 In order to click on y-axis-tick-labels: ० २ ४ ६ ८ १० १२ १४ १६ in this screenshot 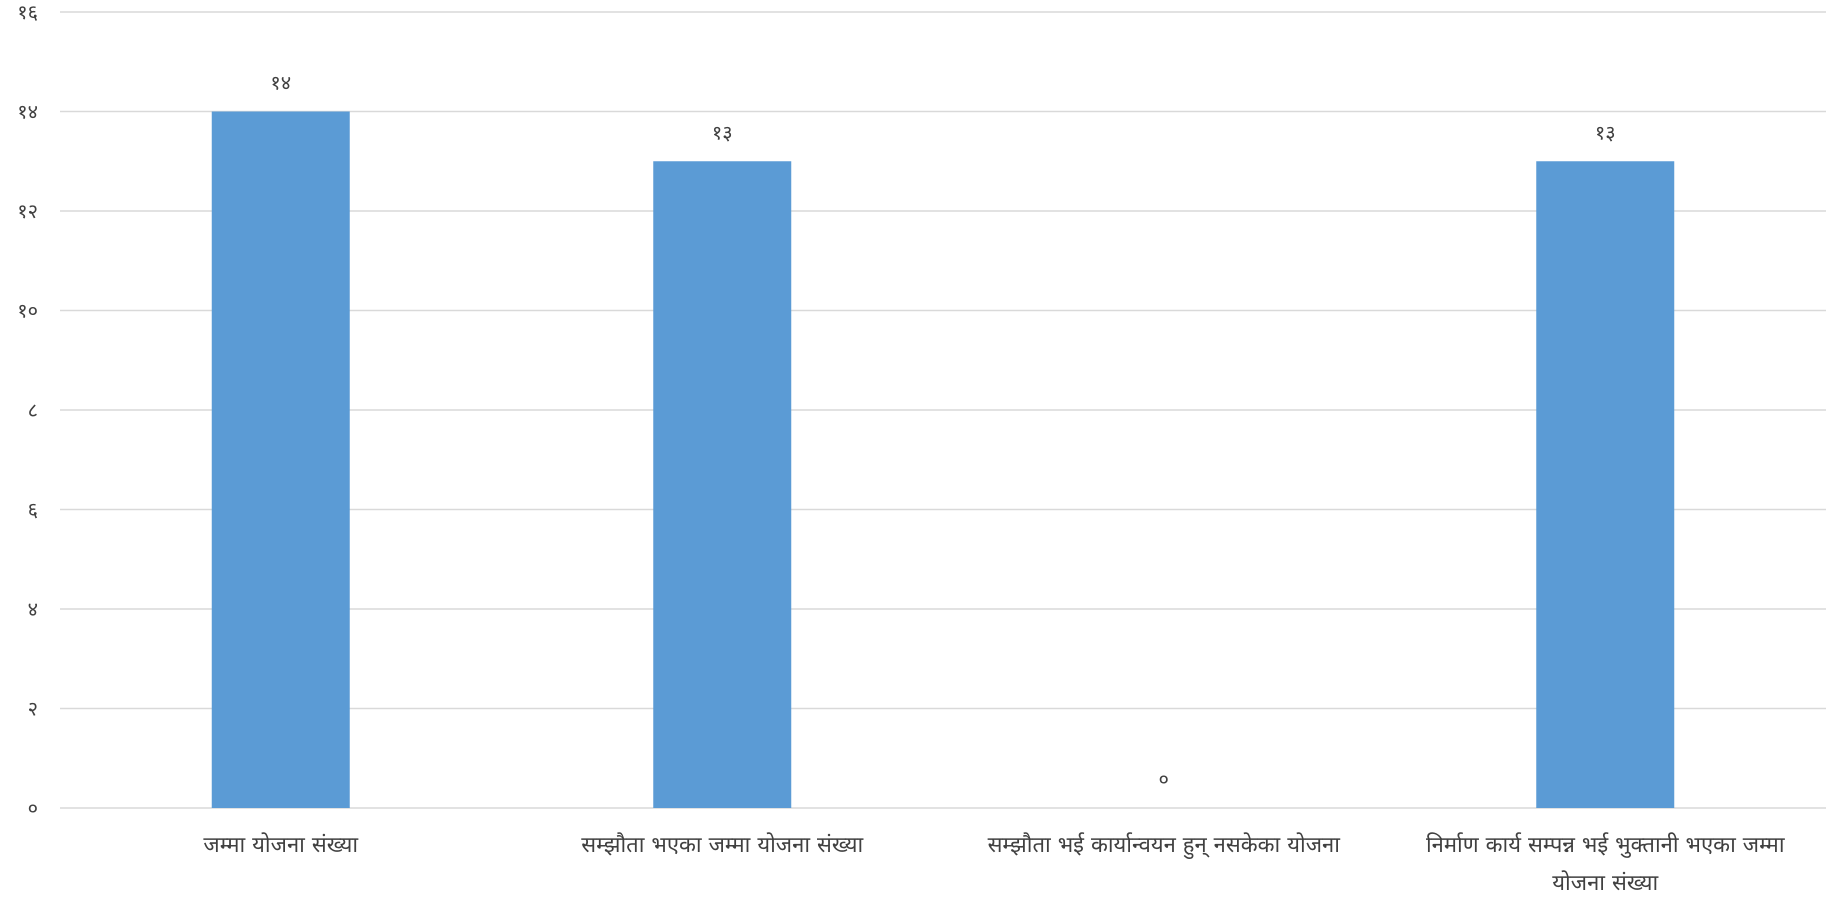, I will do `click(27, 410)`.